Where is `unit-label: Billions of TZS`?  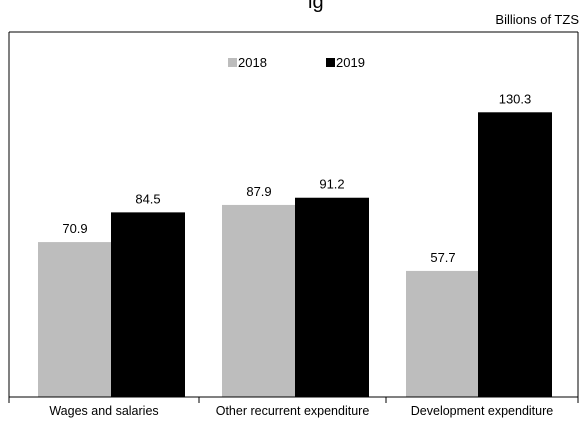 unit-label: Billions of TZS is located at coordinates (537, 19).